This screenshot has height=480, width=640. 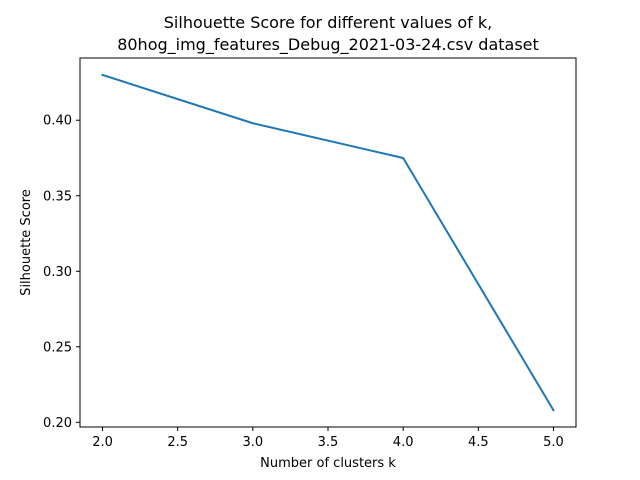 I want to click on y-axis-ticks: 0.20 0.25 0.30 0.35 0.40, so click(x=61, y=272).